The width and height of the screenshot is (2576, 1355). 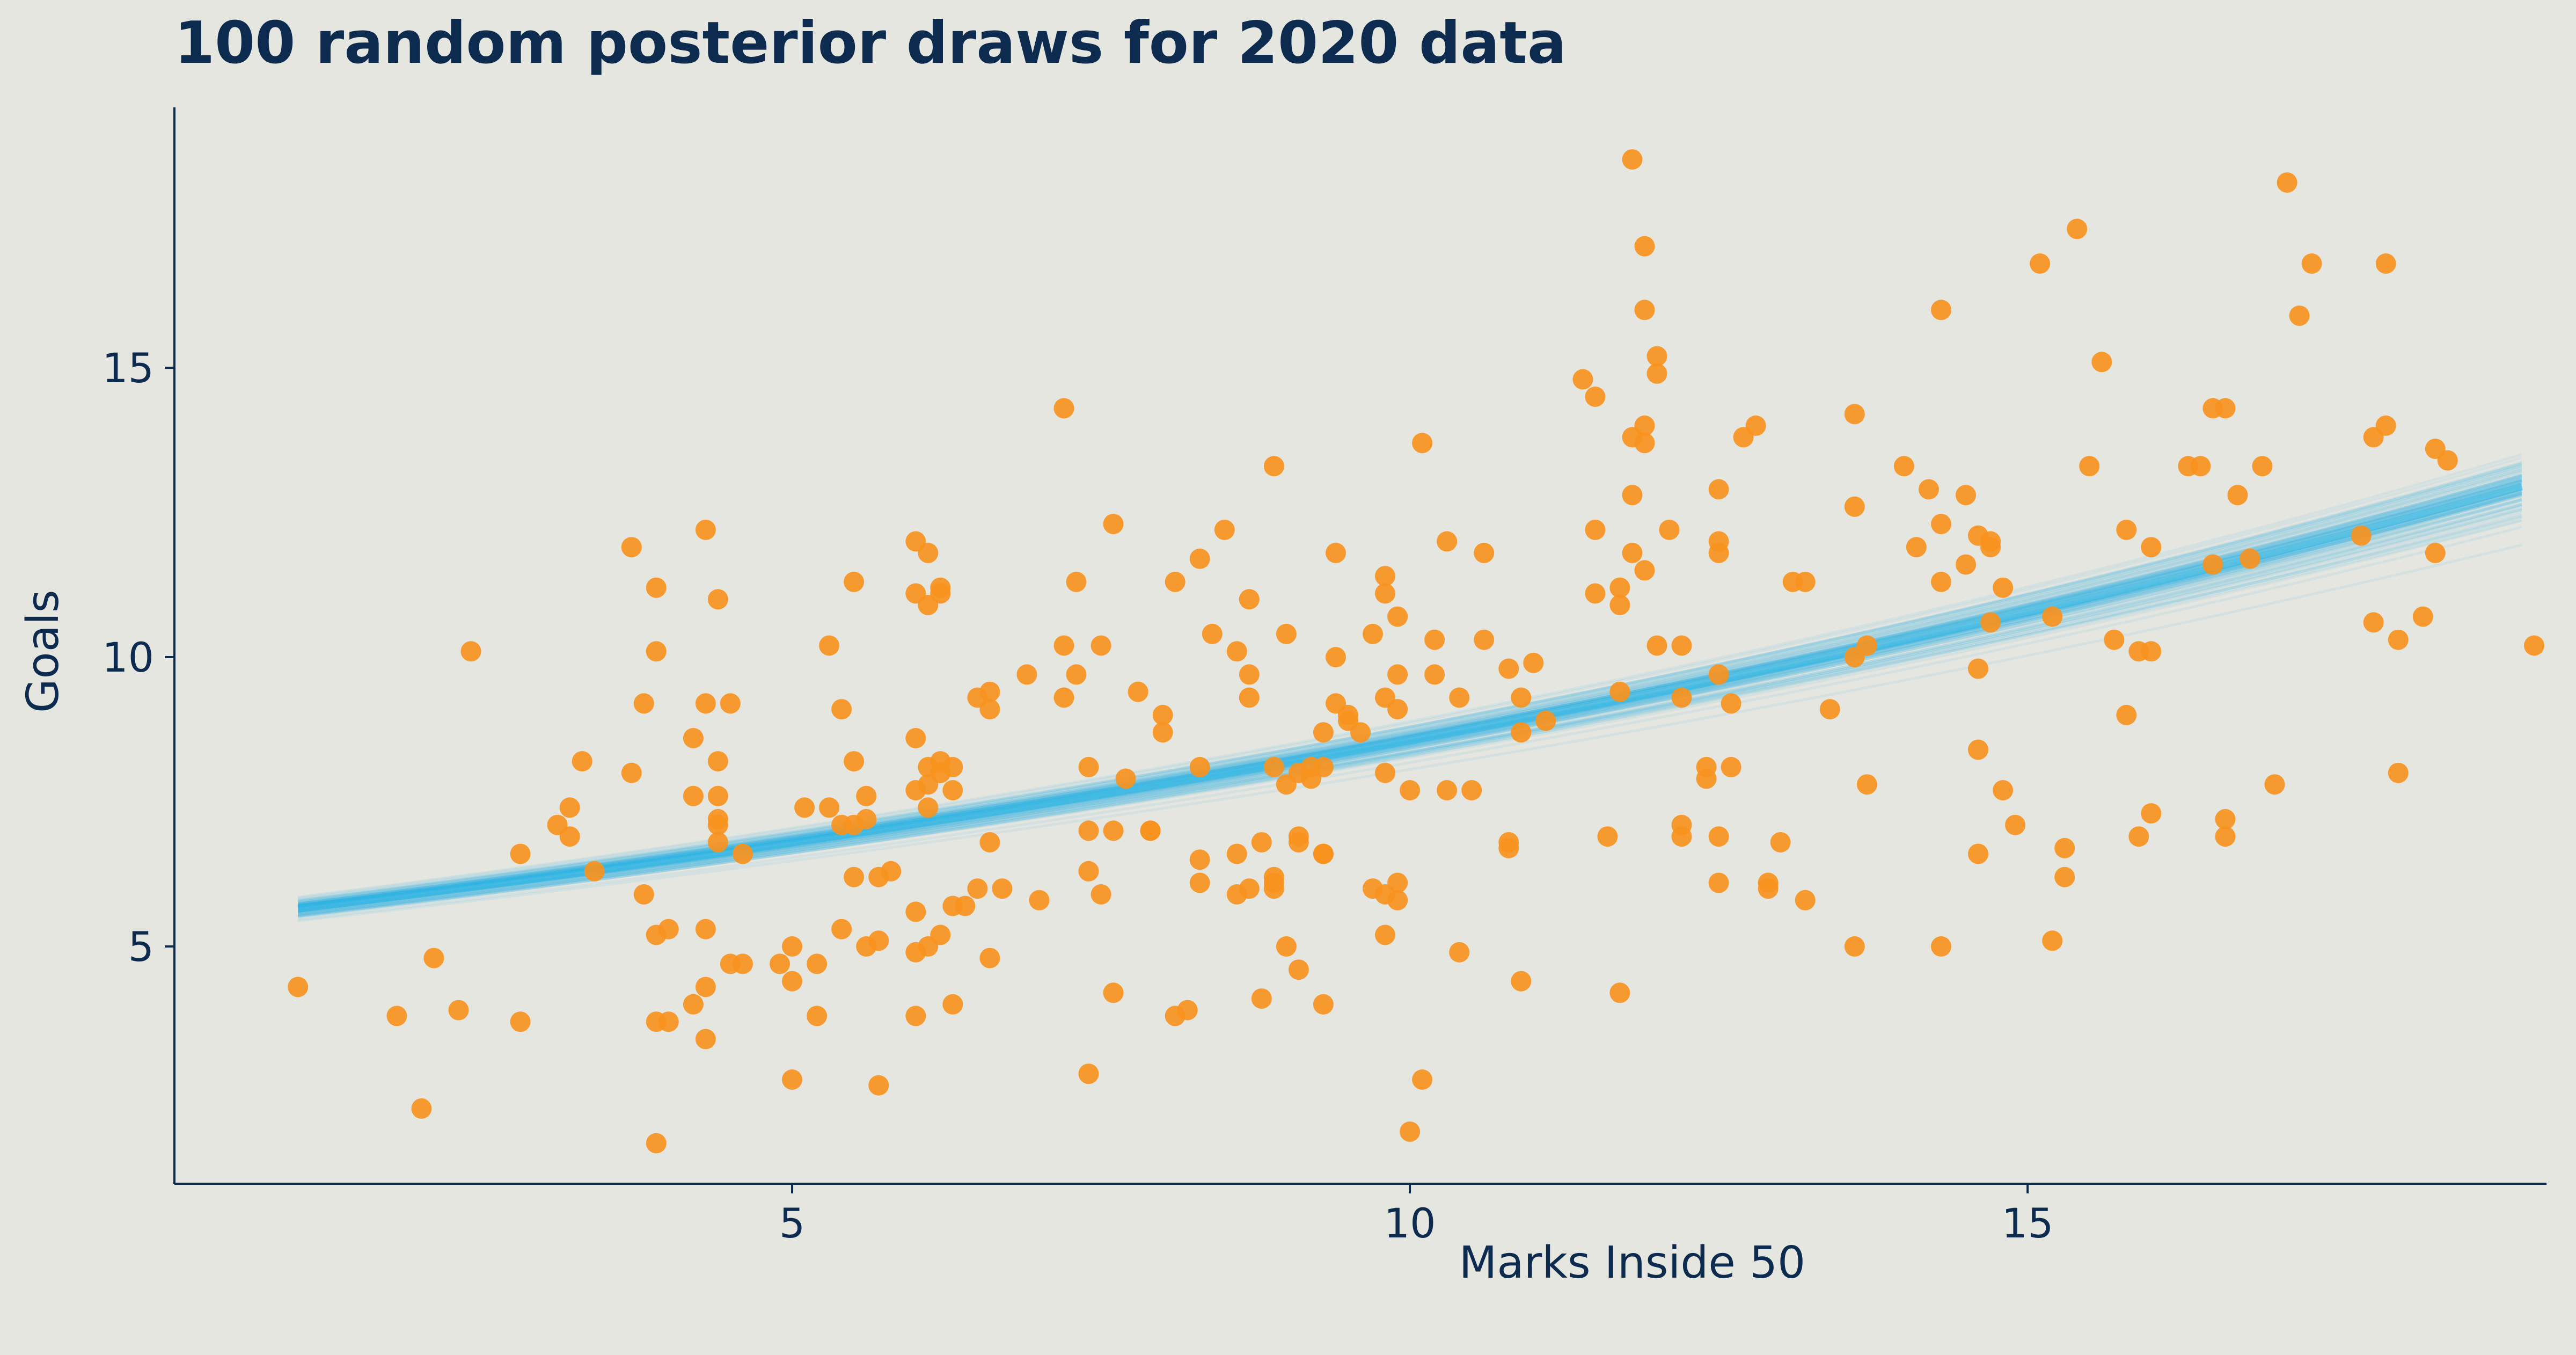 I want to click on x-tick-label: 10, so click(x=1410, y=1223).